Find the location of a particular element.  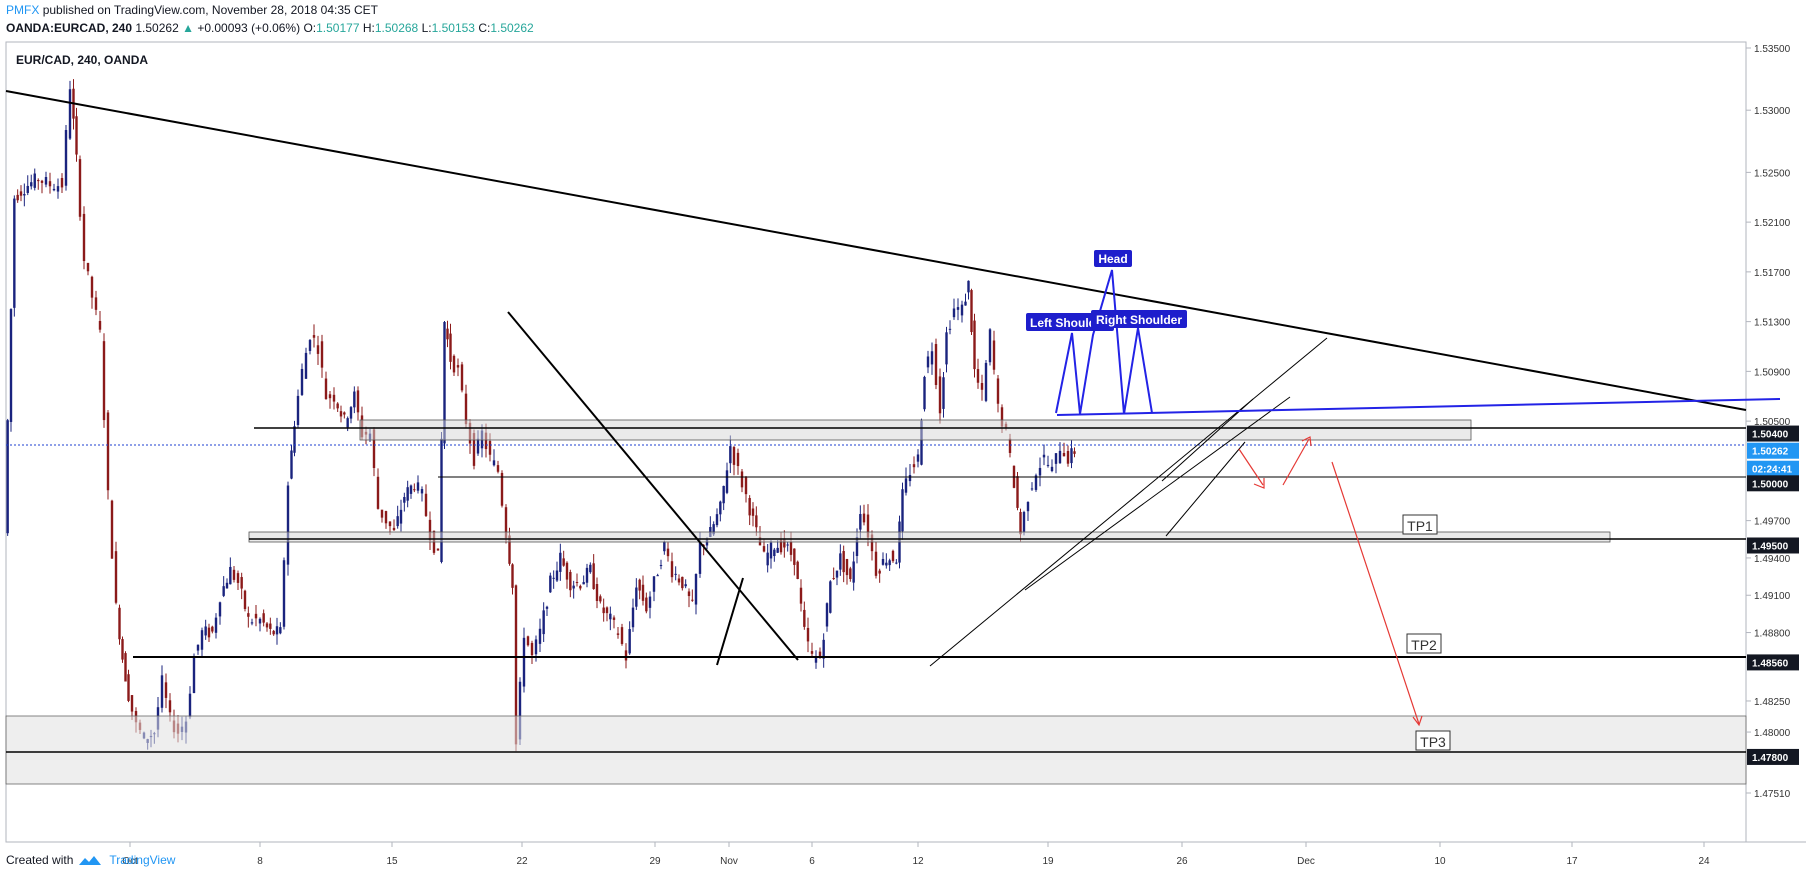

price-label-box is located at coordinates (1773, 468).